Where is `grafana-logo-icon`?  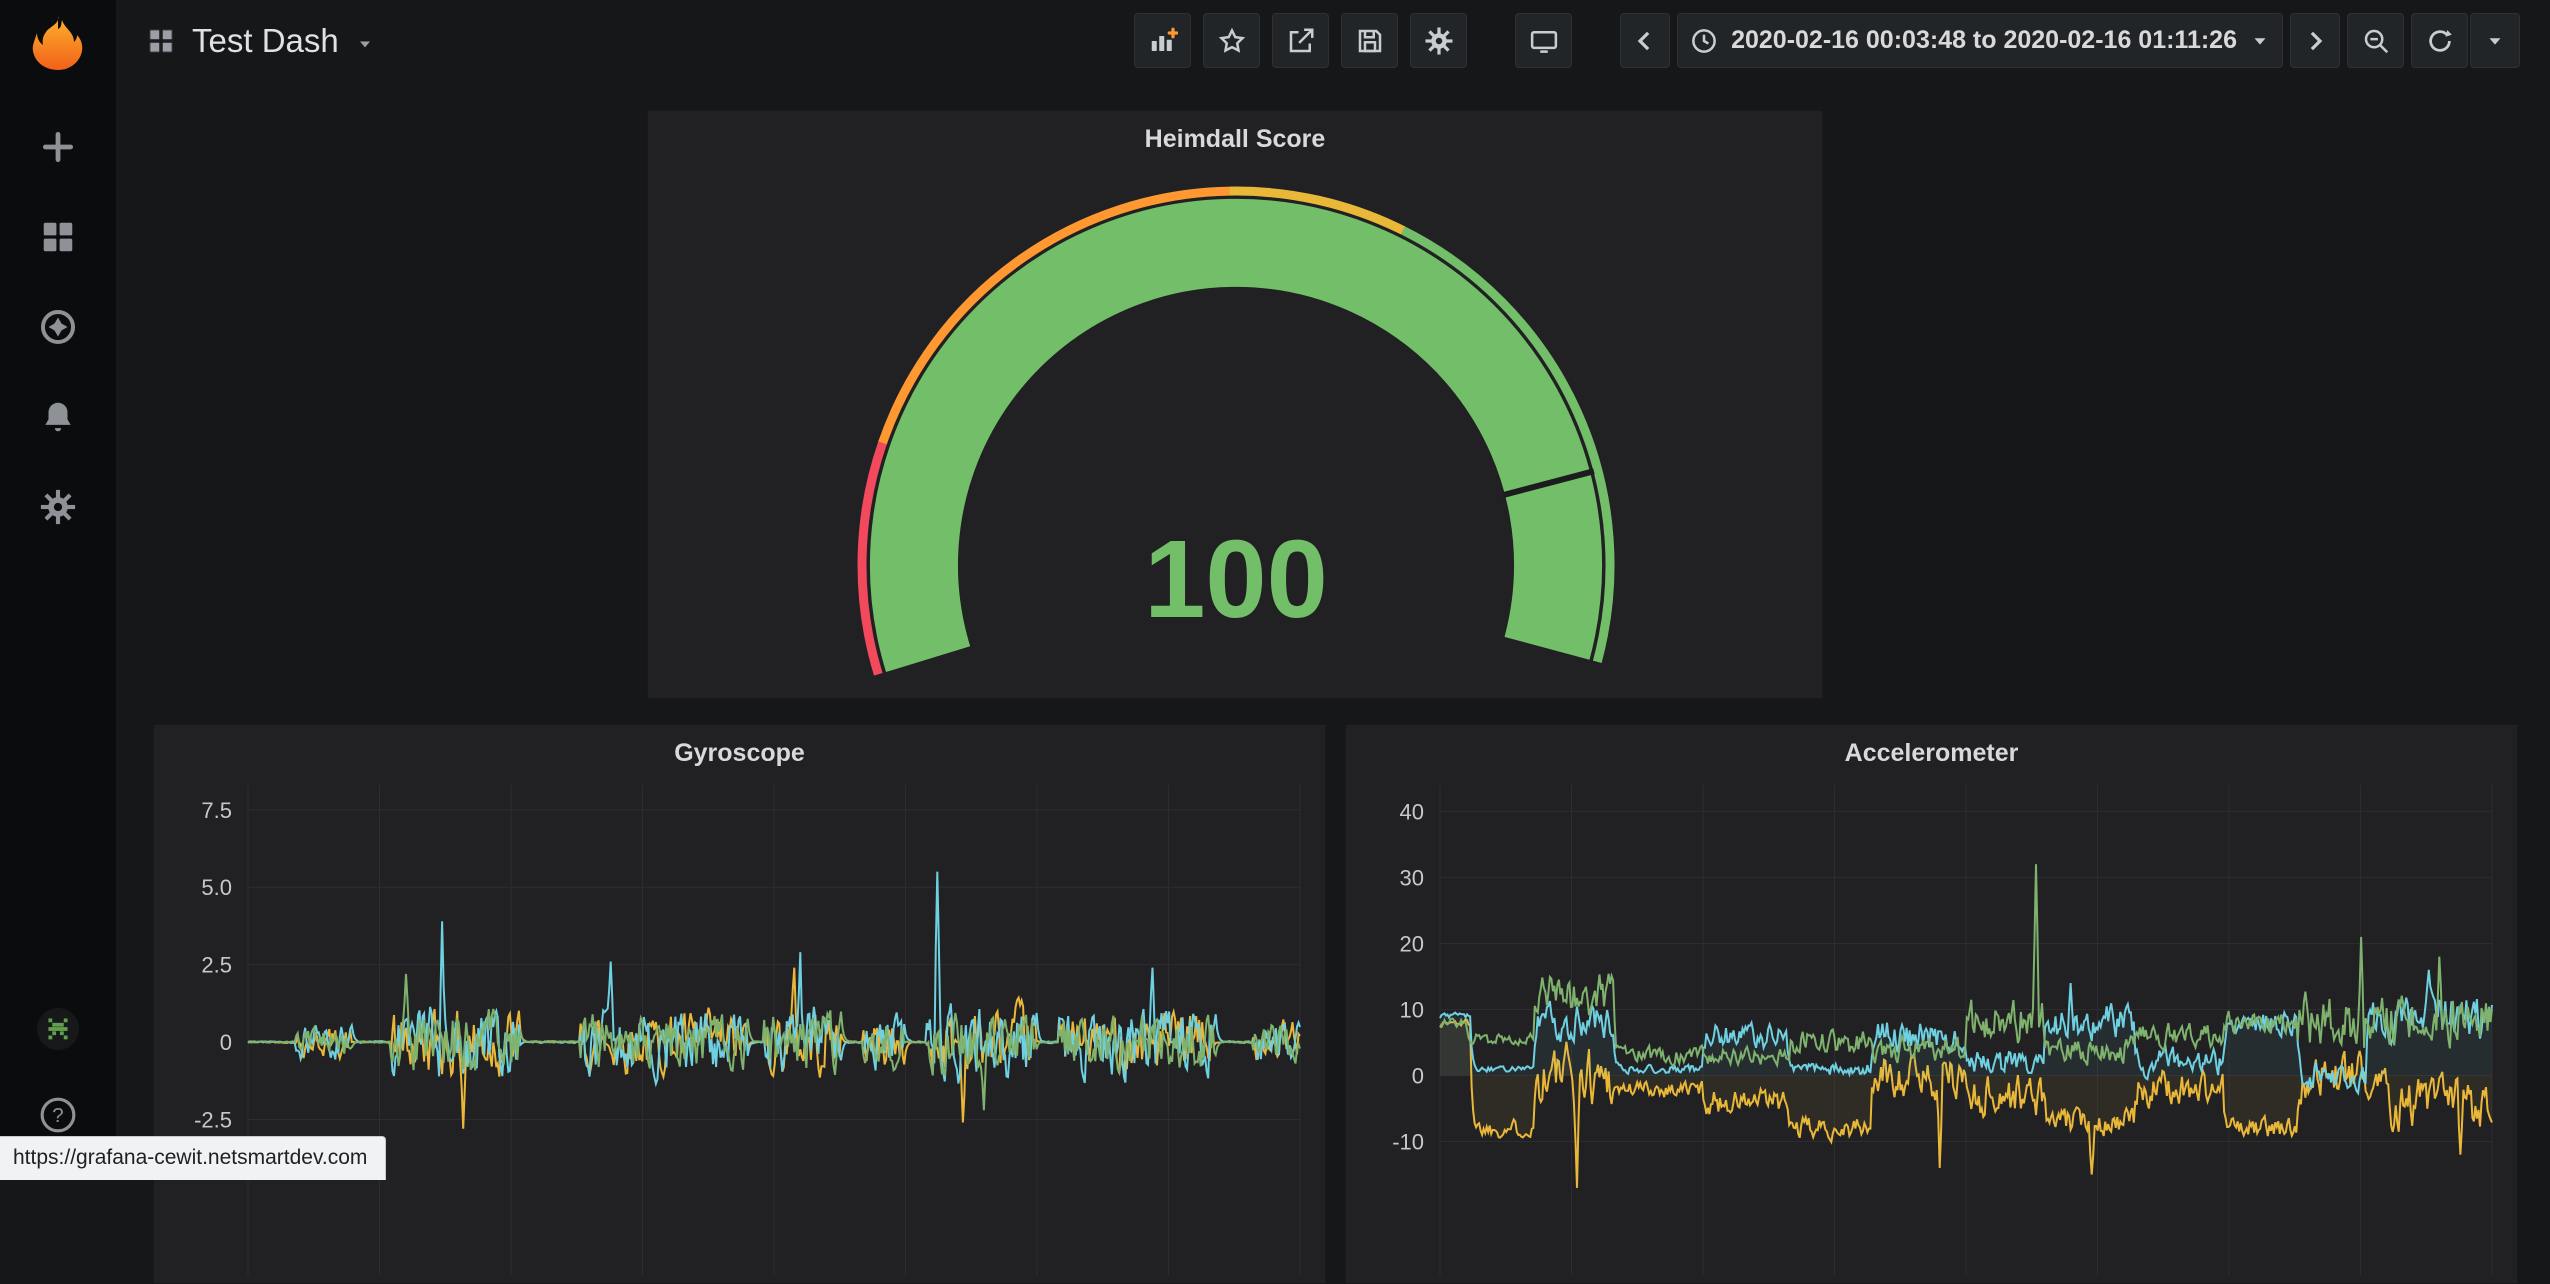 grafana-logo-icon is located at coordinates (58, 44).